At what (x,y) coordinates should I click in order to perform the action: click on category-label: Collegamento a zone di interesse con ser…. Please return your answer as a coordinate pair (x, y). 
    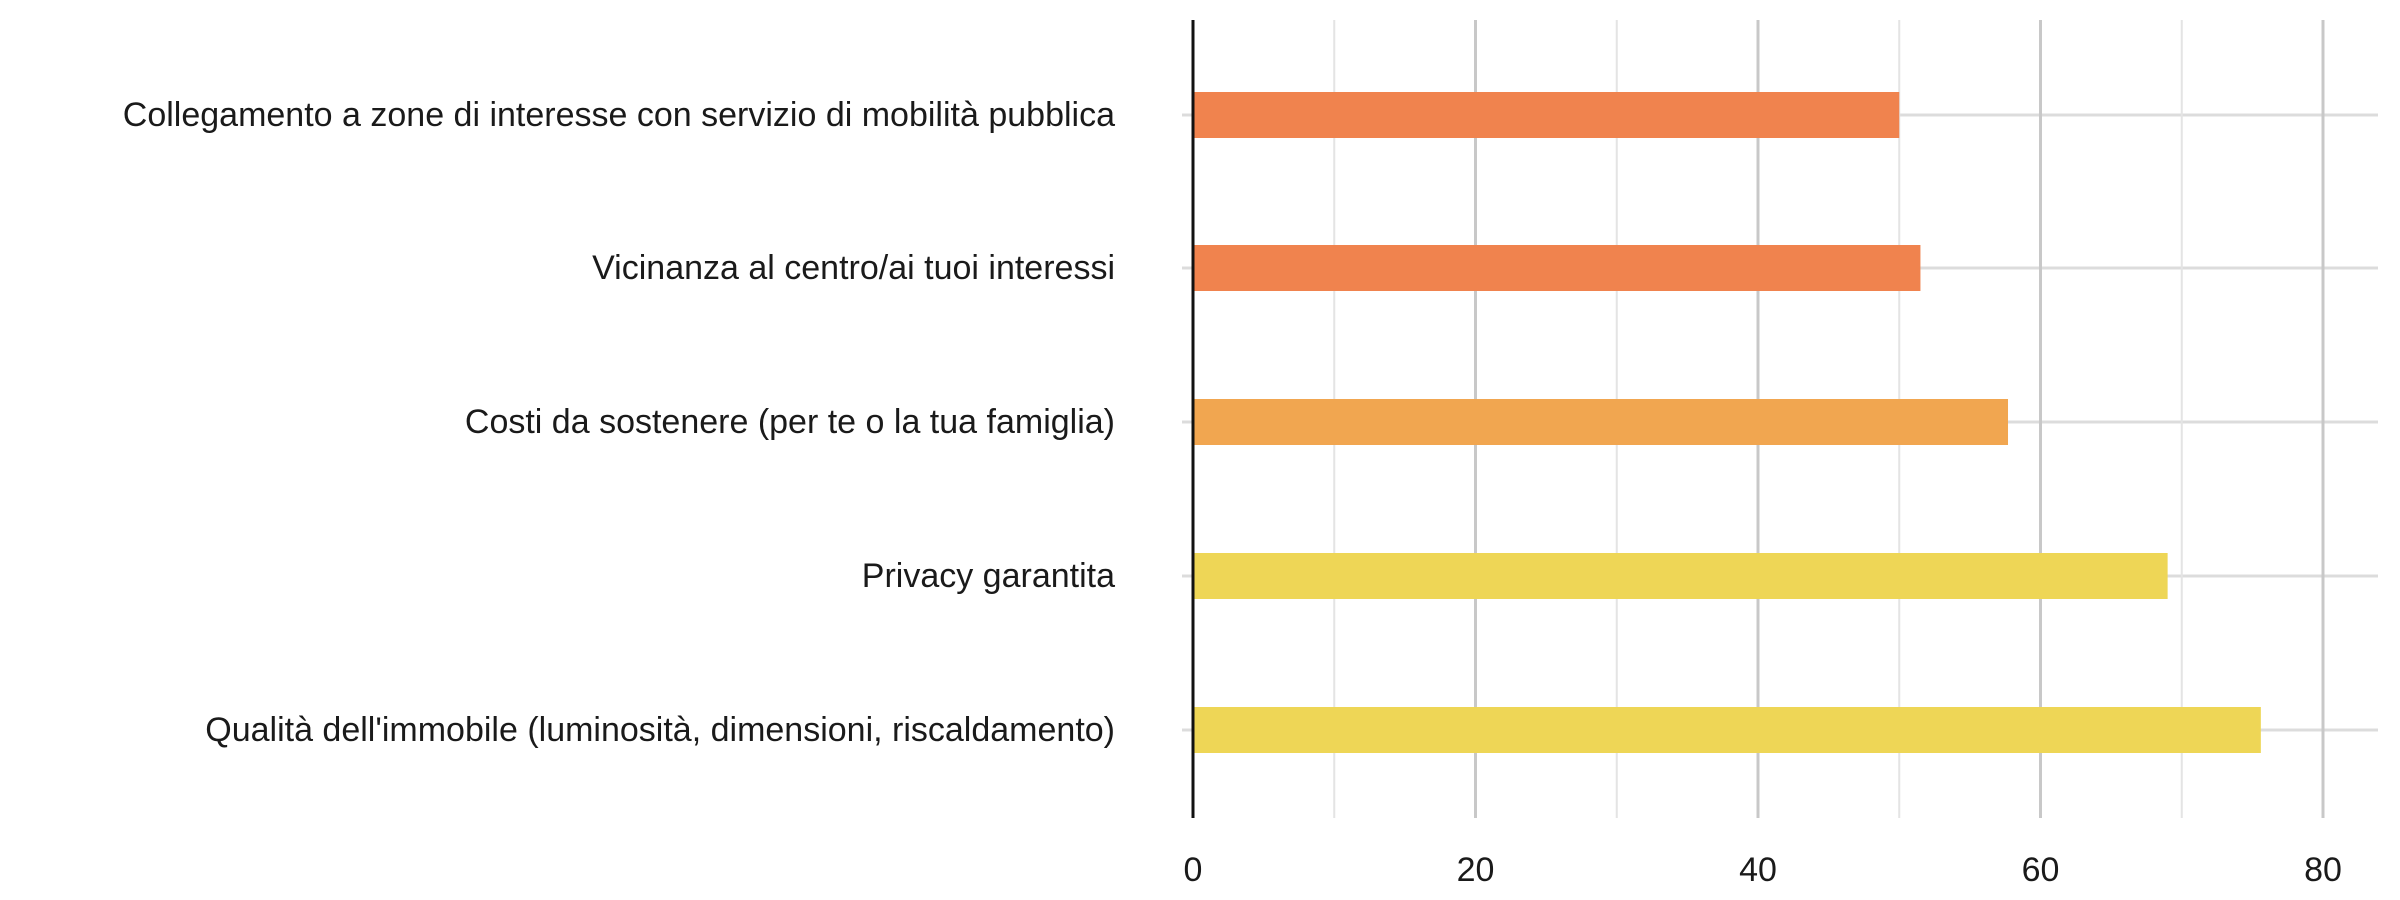
    Looking at the image, I should click on (619, 115).